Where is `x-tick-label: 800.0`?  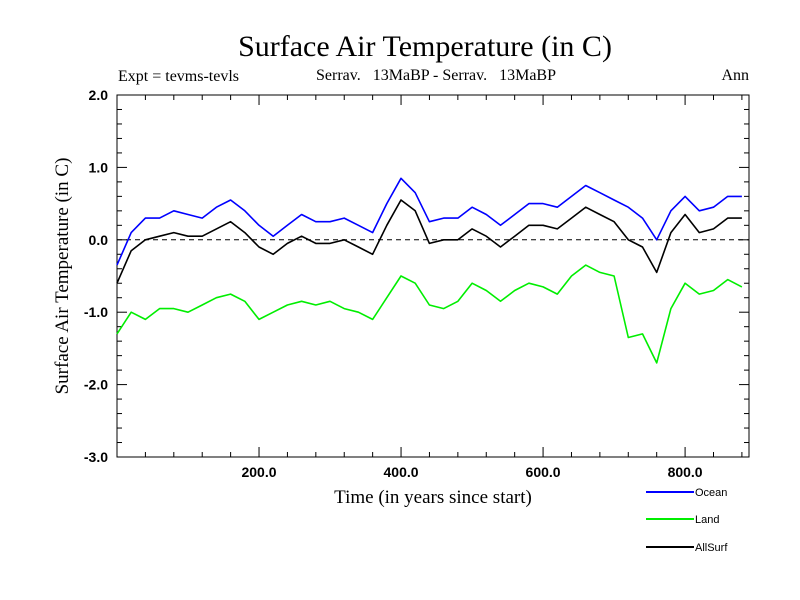 x-tick-label: 800.0 is located at coordinates (685, 472).